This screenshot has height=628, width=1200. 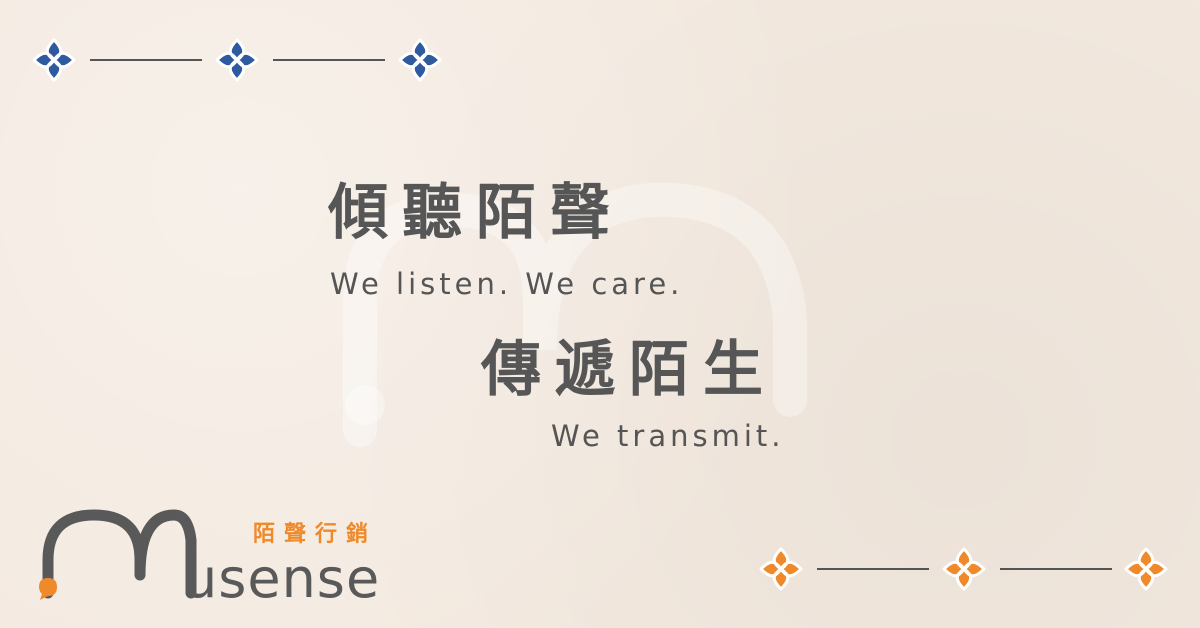 I want to click on bottom-ornament-row, so click(x=965, y=569).